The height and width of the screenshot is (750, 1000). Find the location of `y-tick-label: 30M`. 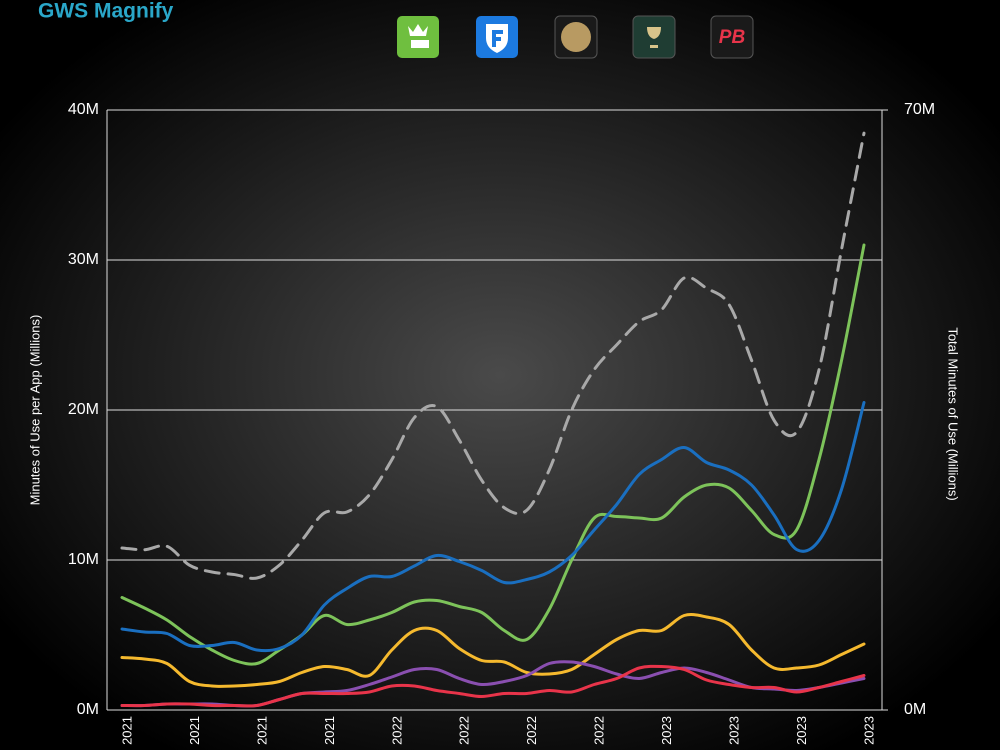

y-tick-label: 30M is located at coordinates (83, 259).